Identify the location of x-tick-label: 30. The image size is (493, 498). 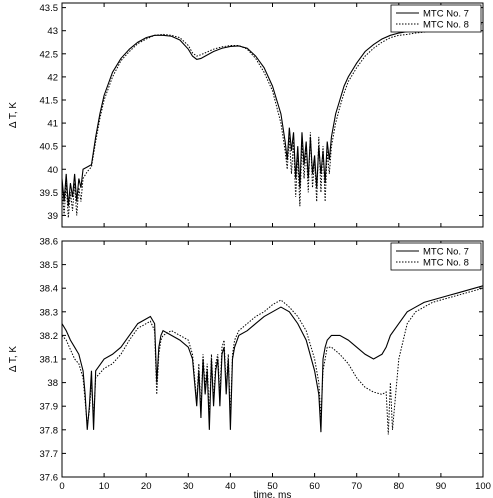
(188, 486).